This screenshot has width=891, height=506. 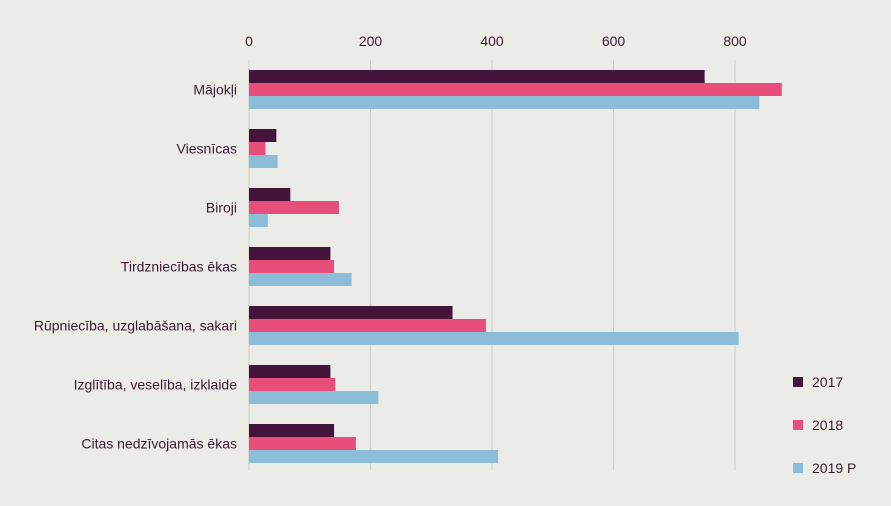 I want to click on legend-label: 2019 P, so click(x=834, y=468).